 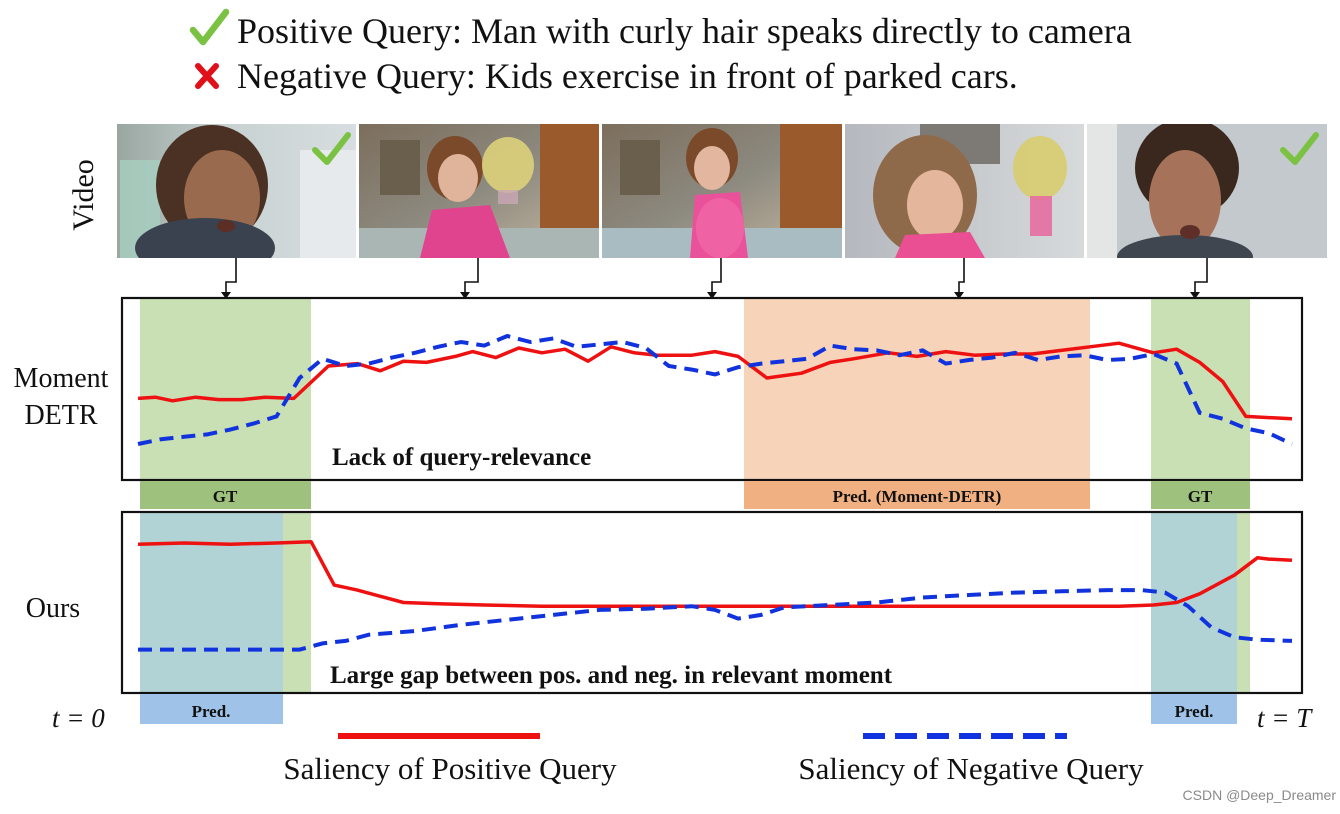 What do you see at coordinates (78, 718) in the screenshot?
I see `time-start-label: t = 0` at bounding box center [78, 718].